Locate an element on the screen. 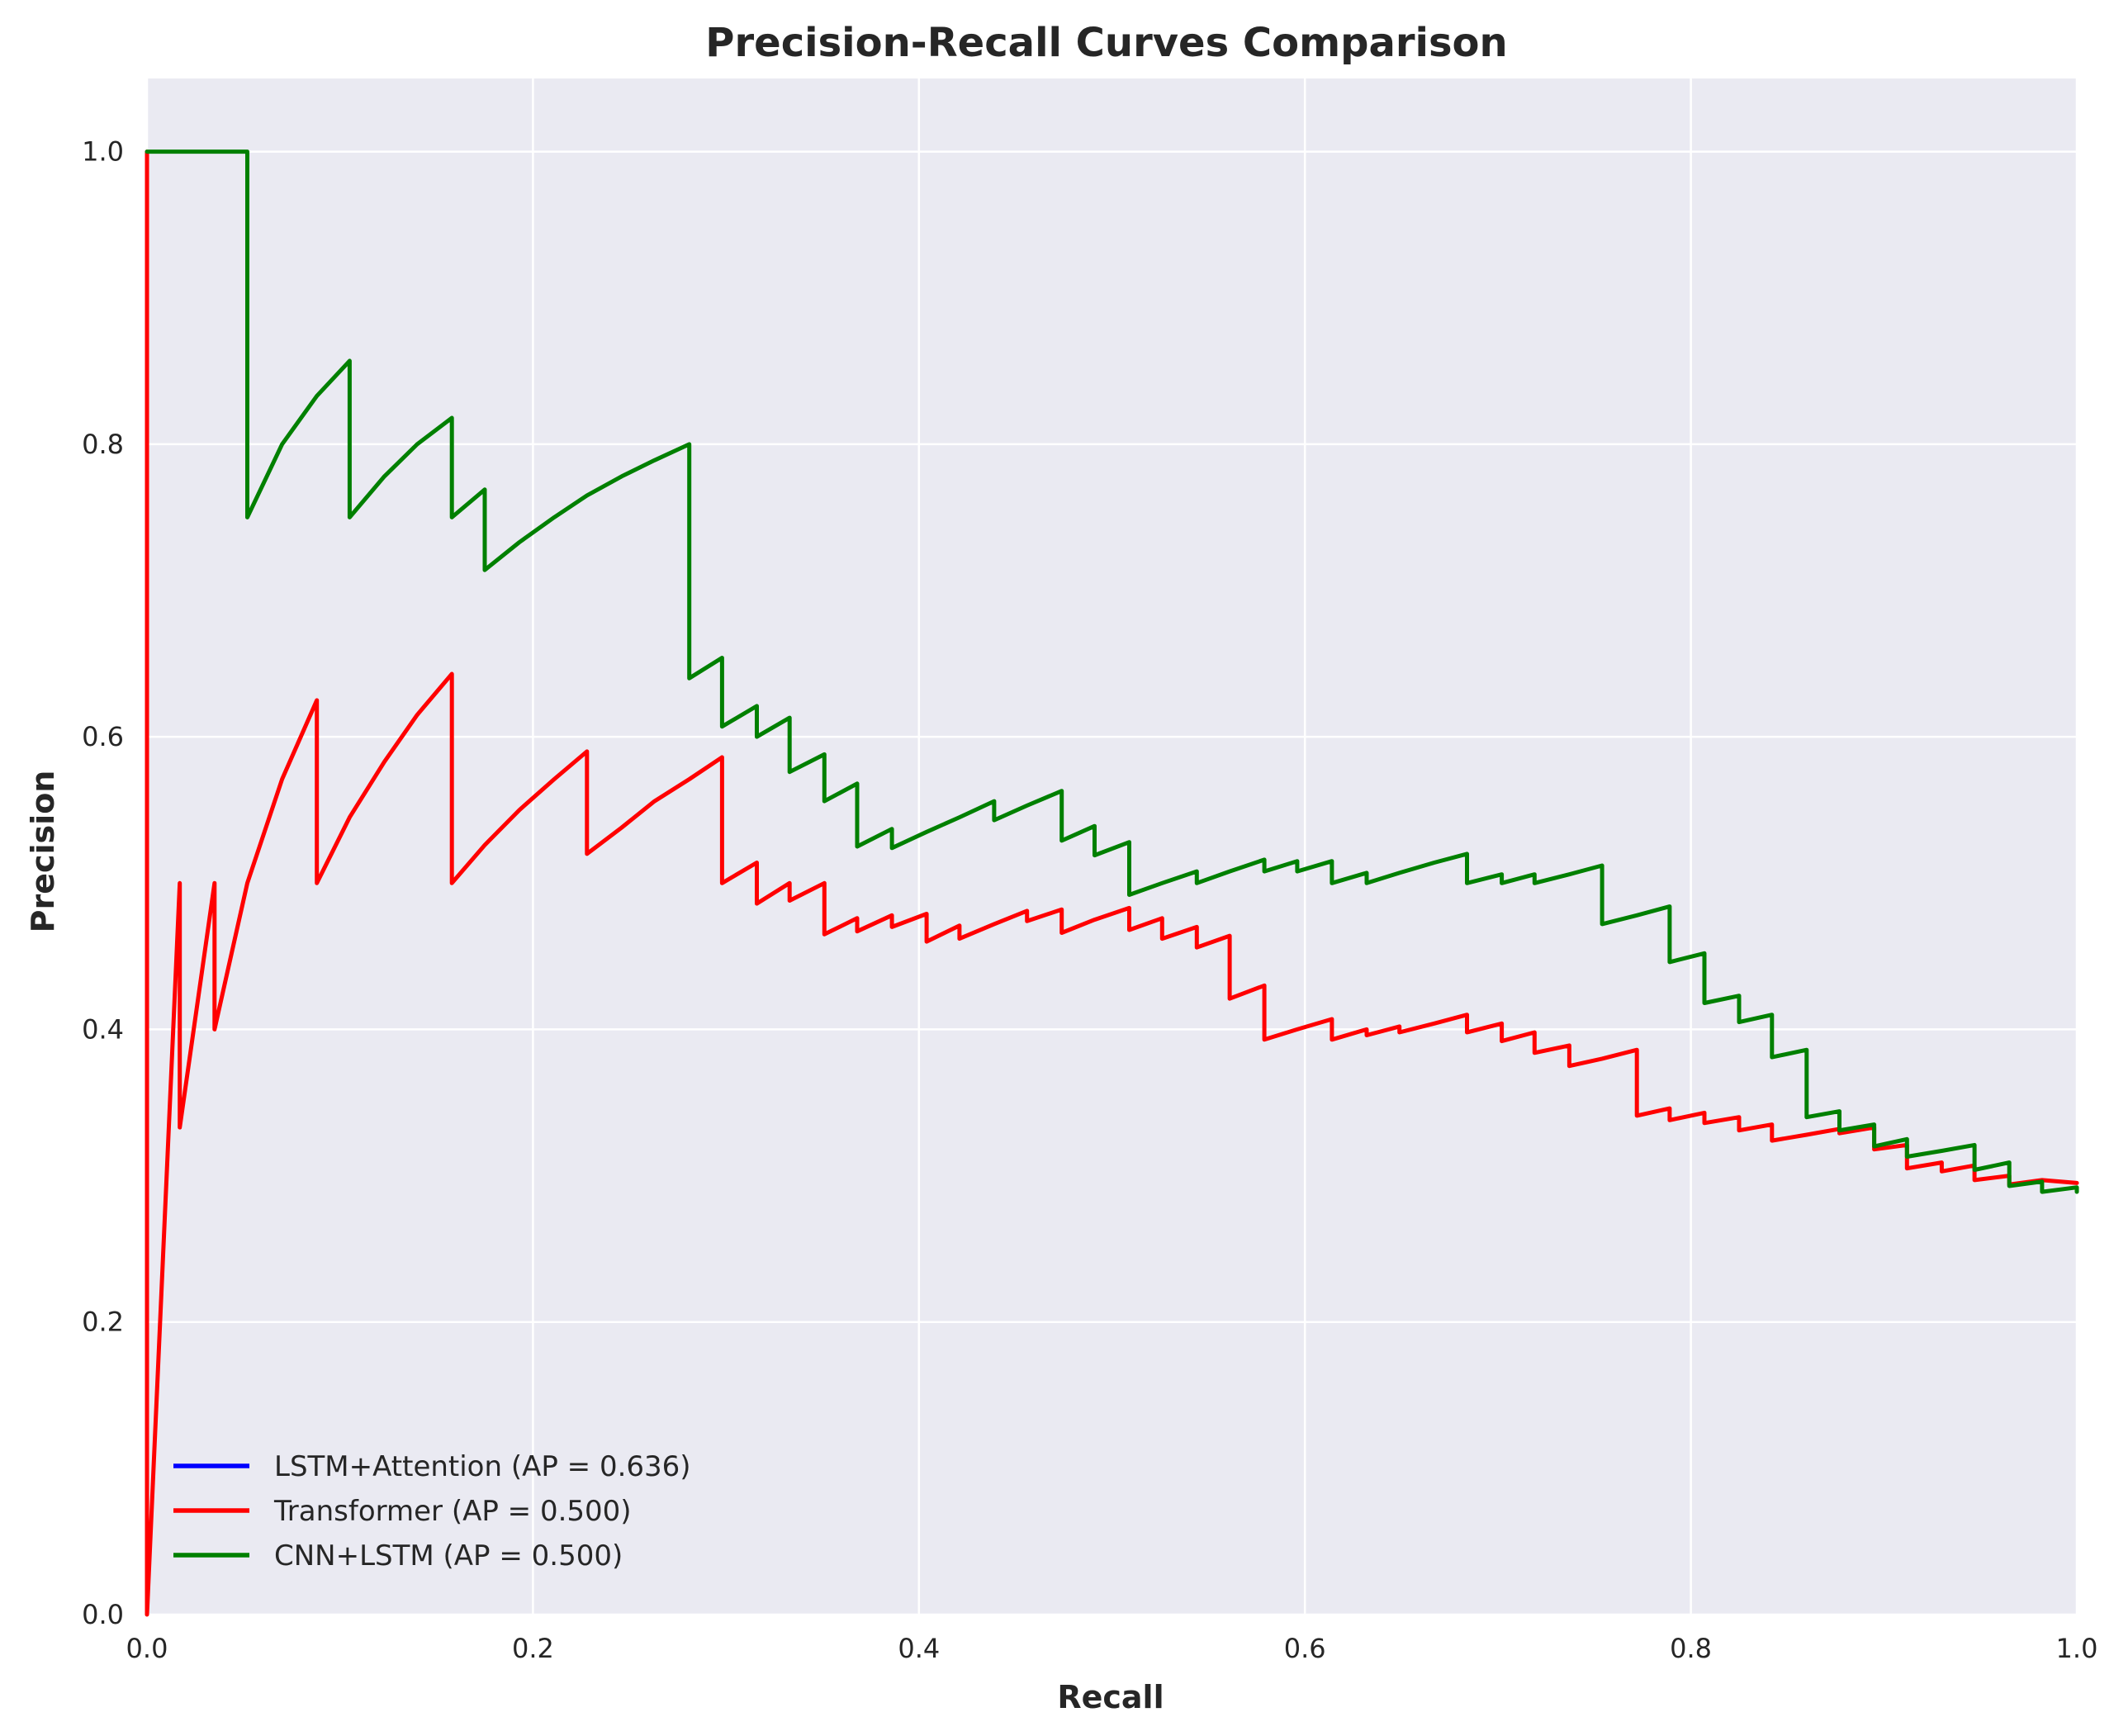  y-tick-label: 1.0 is located at coordinates (103, 152).